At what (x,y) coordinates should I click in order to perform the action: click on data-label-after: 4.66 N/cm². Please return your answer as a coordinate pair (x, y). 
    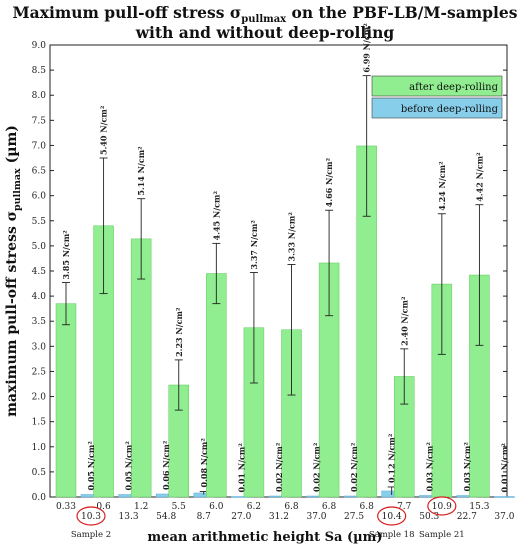
    Looking at the image, I should click on (329, 182).